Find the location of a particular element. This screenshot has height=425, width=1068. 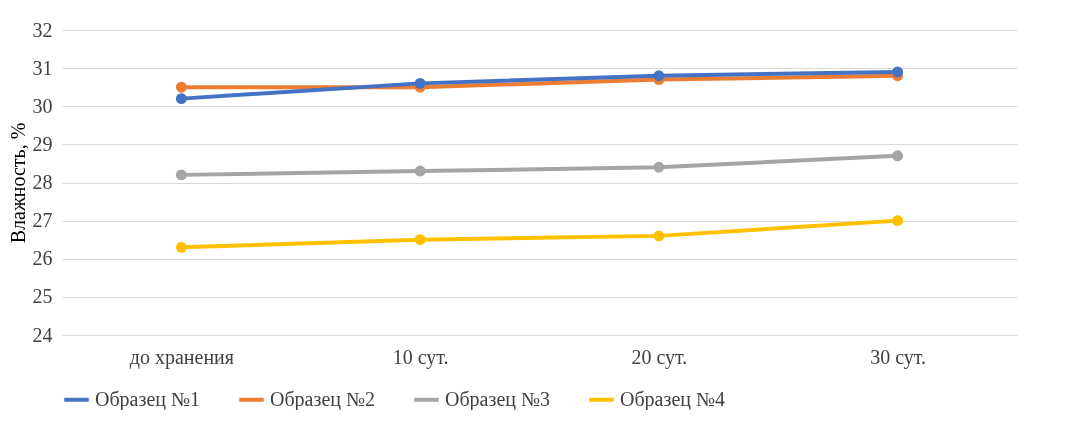

y-axis-title: Влажность, % is located at coordinates (17, 183).